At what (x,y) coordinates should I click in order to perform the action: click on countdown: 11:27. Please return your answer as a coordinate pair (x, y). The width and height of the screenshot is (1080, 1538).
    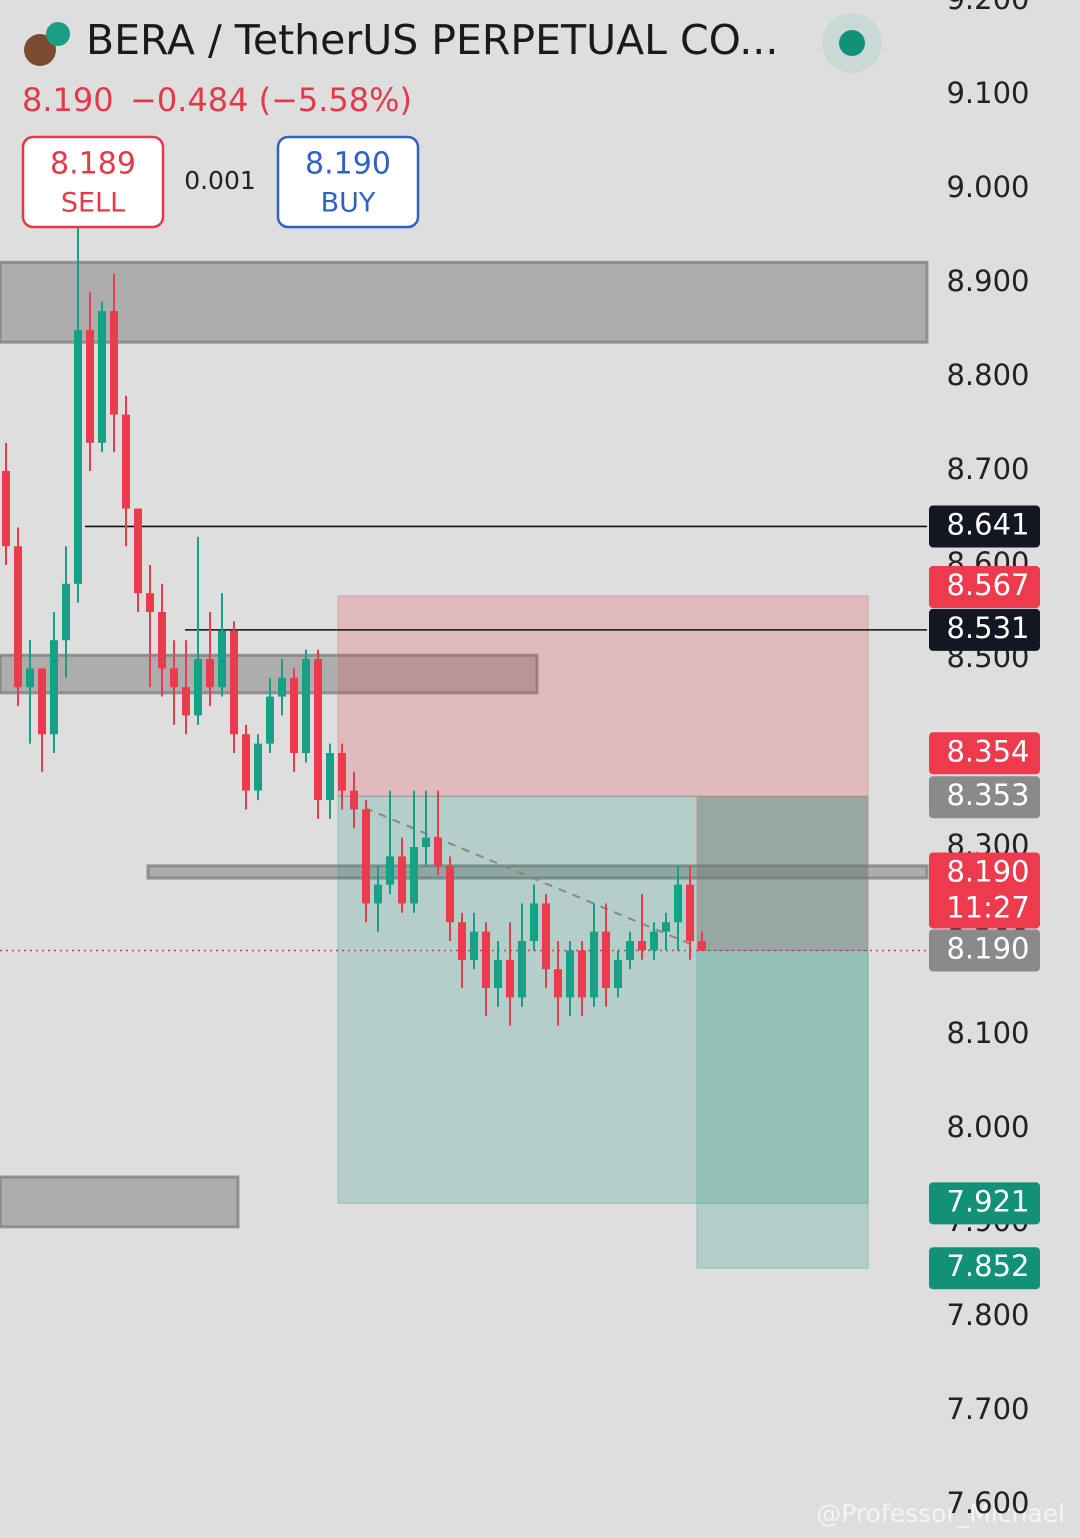
    Looking at the image, I should click on (988, 907).